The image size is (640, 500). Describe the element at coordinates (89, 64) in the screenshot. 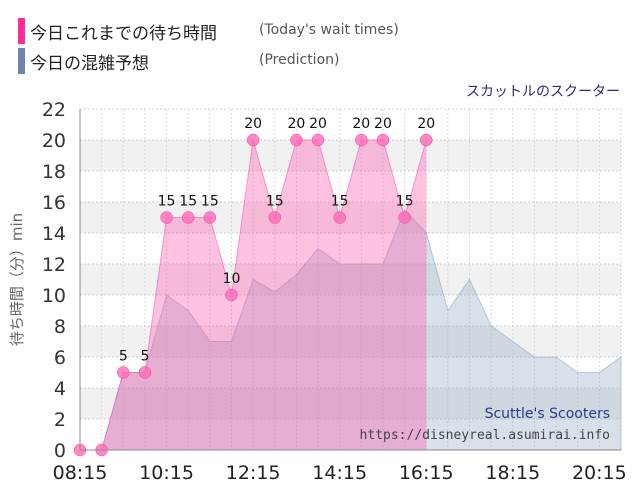

I see `legend-label-jp: 今日の混雑予想` at that location.